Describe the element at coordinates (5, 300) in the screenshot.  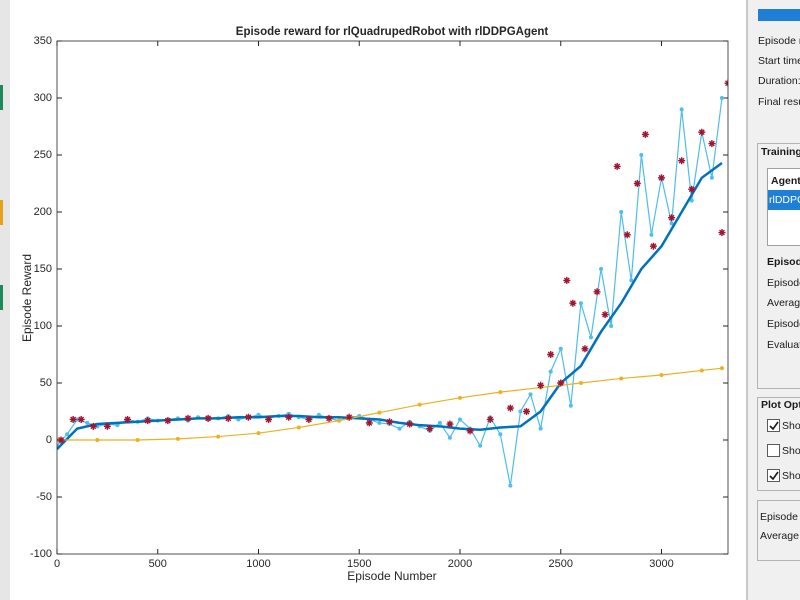
I see `left-strip` at that location.